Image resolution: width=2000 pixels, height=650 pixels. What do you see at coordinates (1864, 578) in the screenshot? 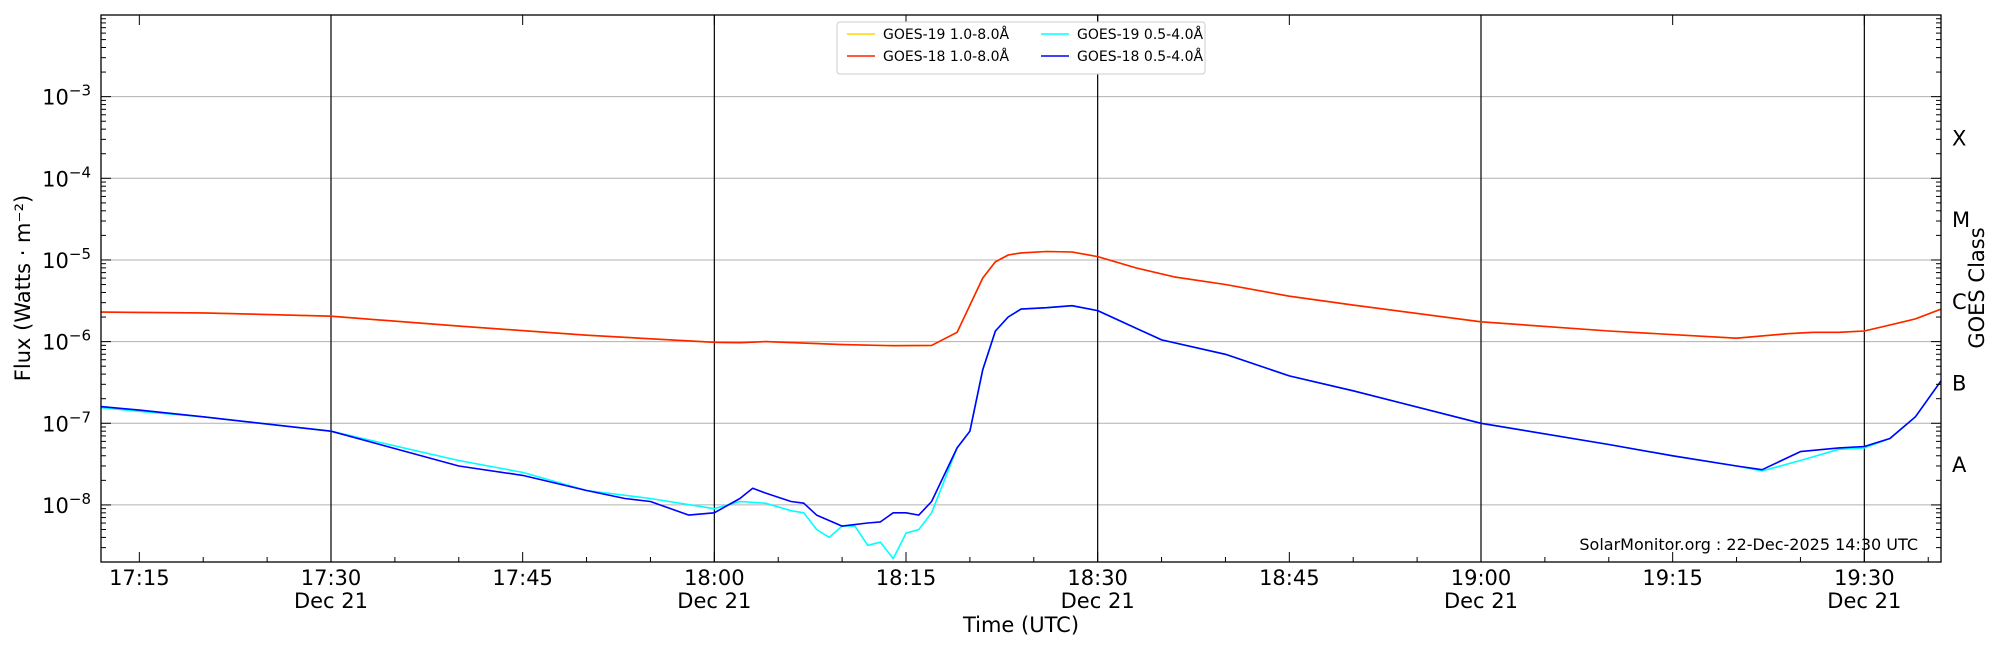
I see `x-tick-label-9: 19:30` at bounding box center [1864, 578].